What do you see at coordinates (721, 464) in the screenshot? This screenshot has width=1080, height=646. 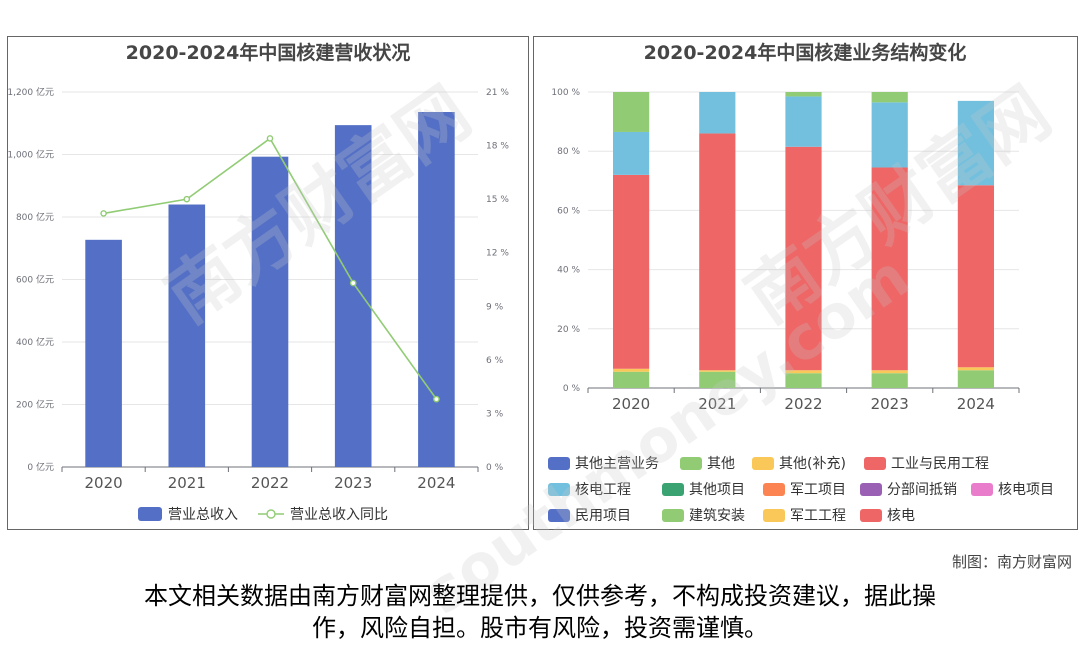 I see `legend-label: 其他` at bounding box center [721, 464].